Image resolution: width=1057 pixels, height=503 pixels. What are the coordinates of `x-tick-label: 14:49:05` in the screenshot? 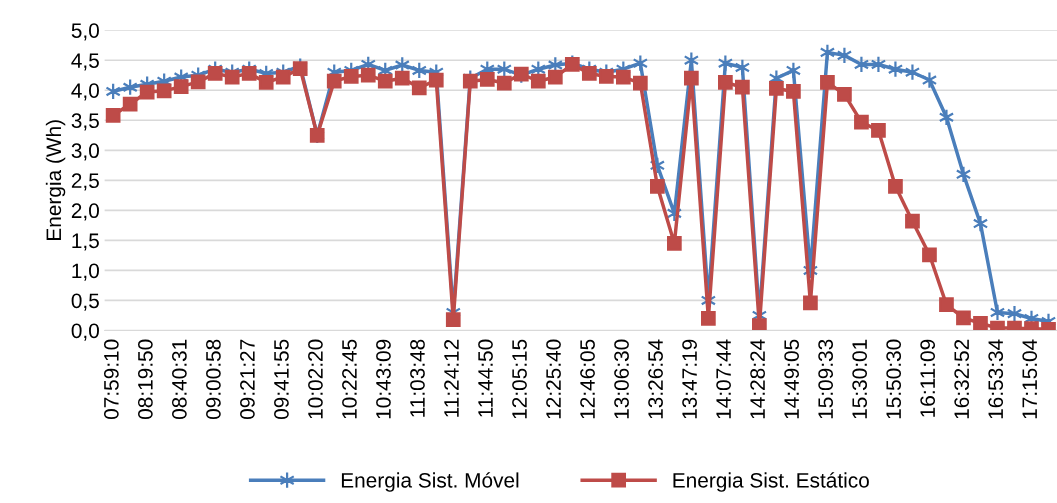 It's located at (791, 379).